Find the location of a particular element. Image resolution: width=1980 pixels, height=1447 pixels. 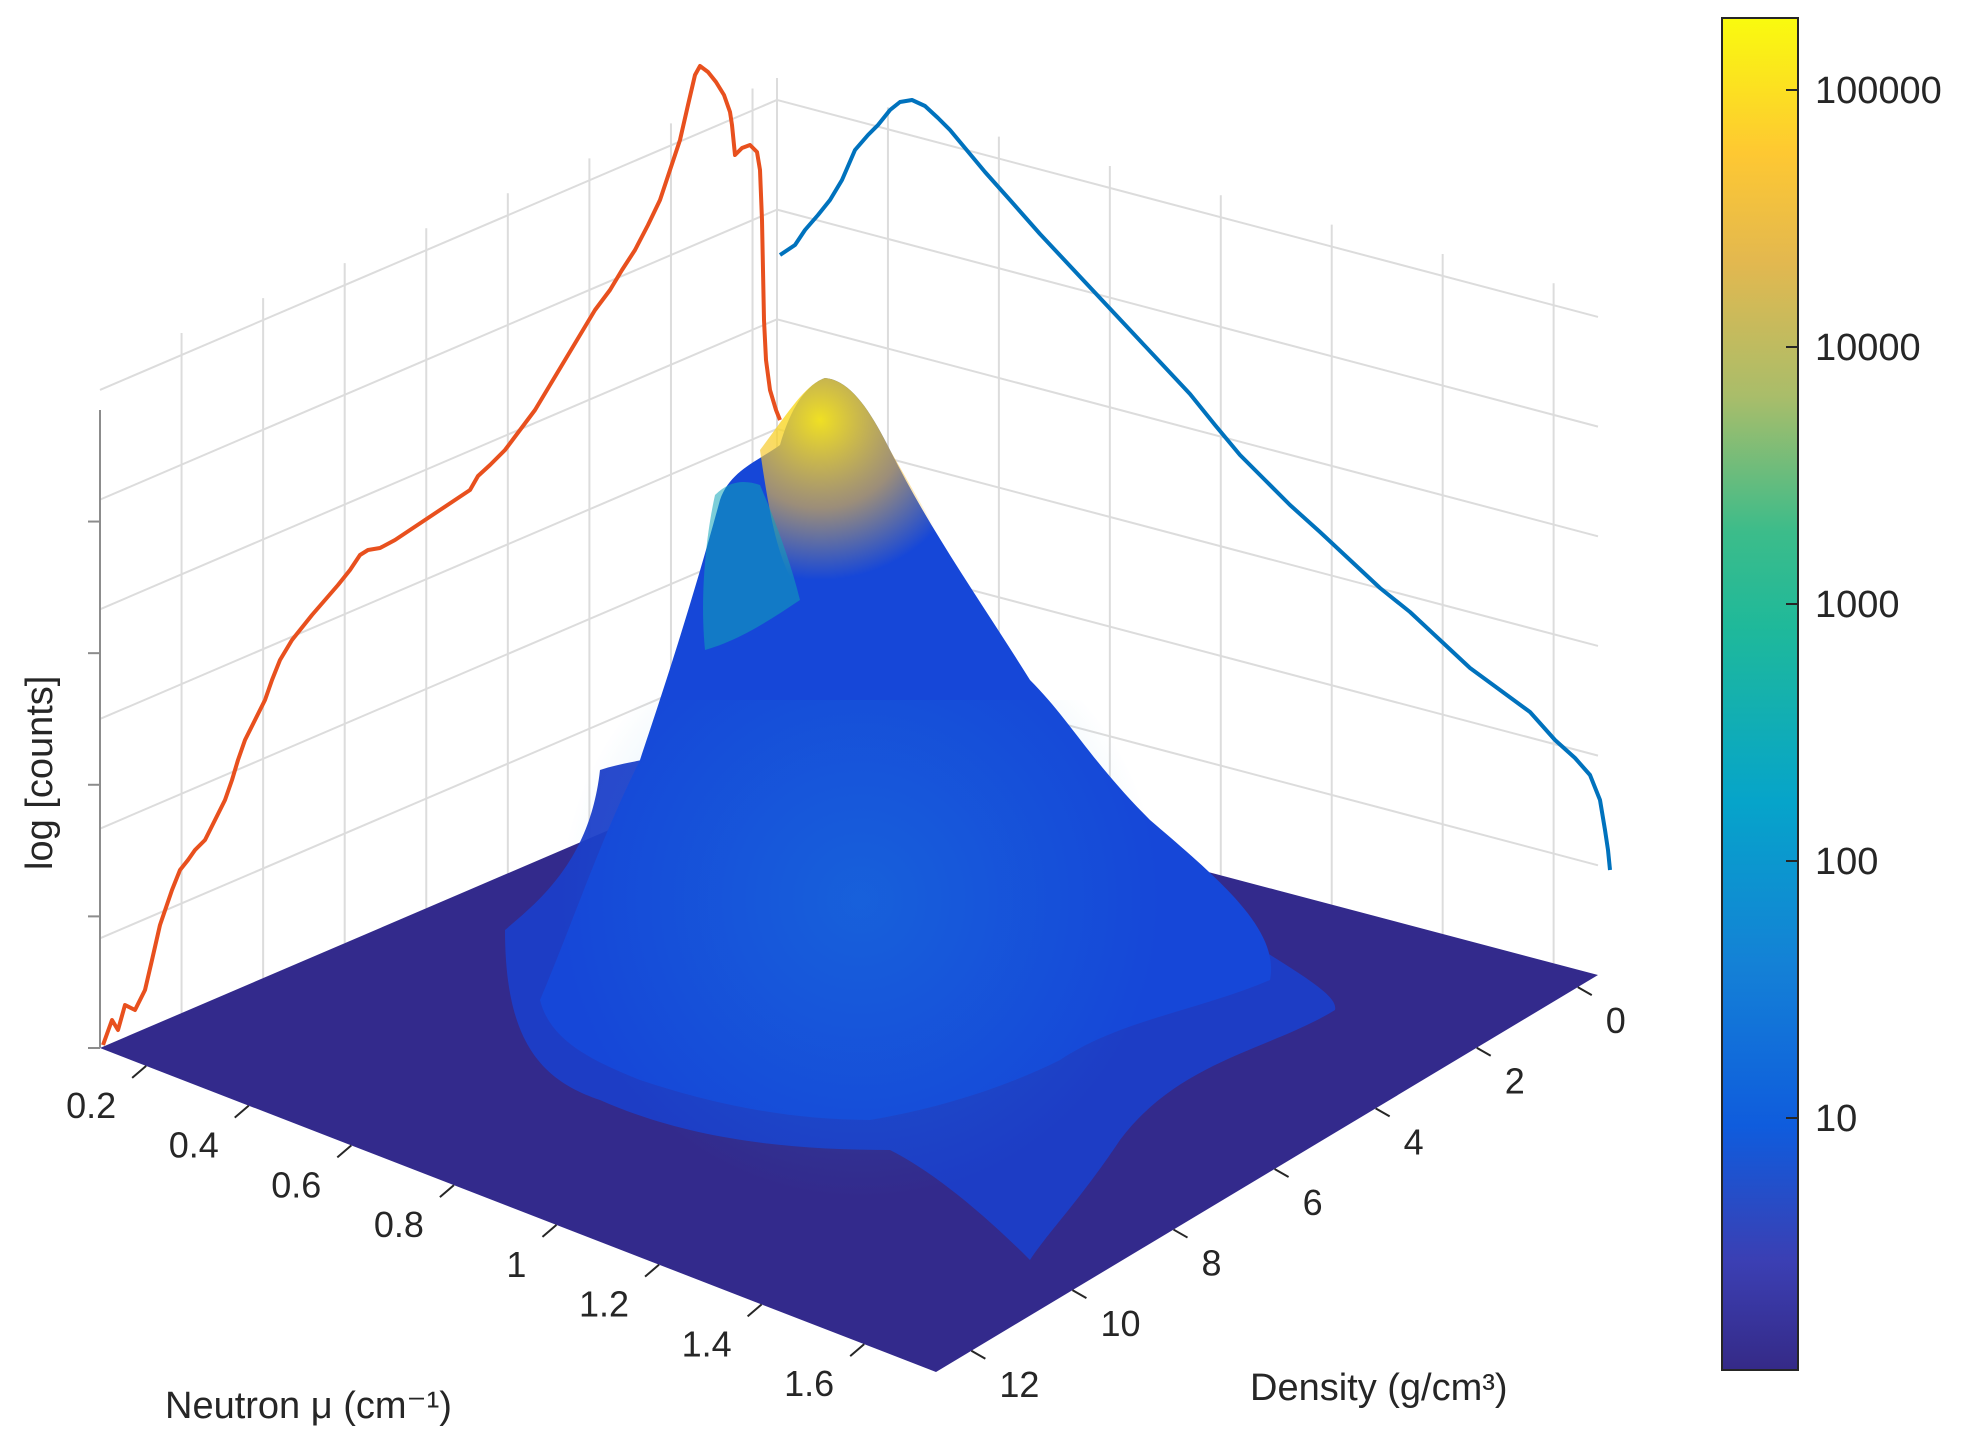

y-tick-label: 12 is located at coordinates (1019, 1384).